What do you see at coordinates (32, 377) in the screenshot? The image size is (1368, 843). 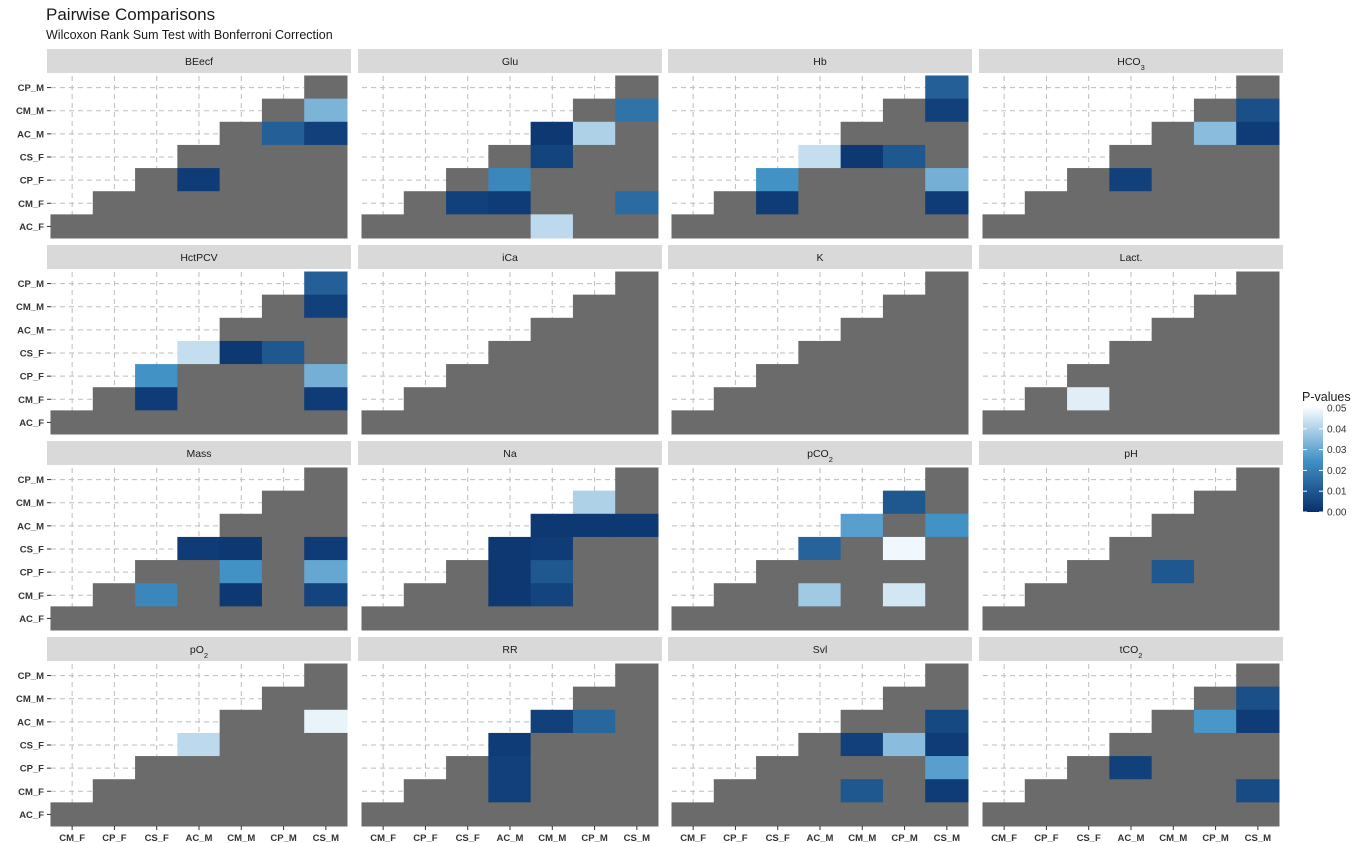 I see `y-tick-label: CP_F` at bounding box center [32, 377].